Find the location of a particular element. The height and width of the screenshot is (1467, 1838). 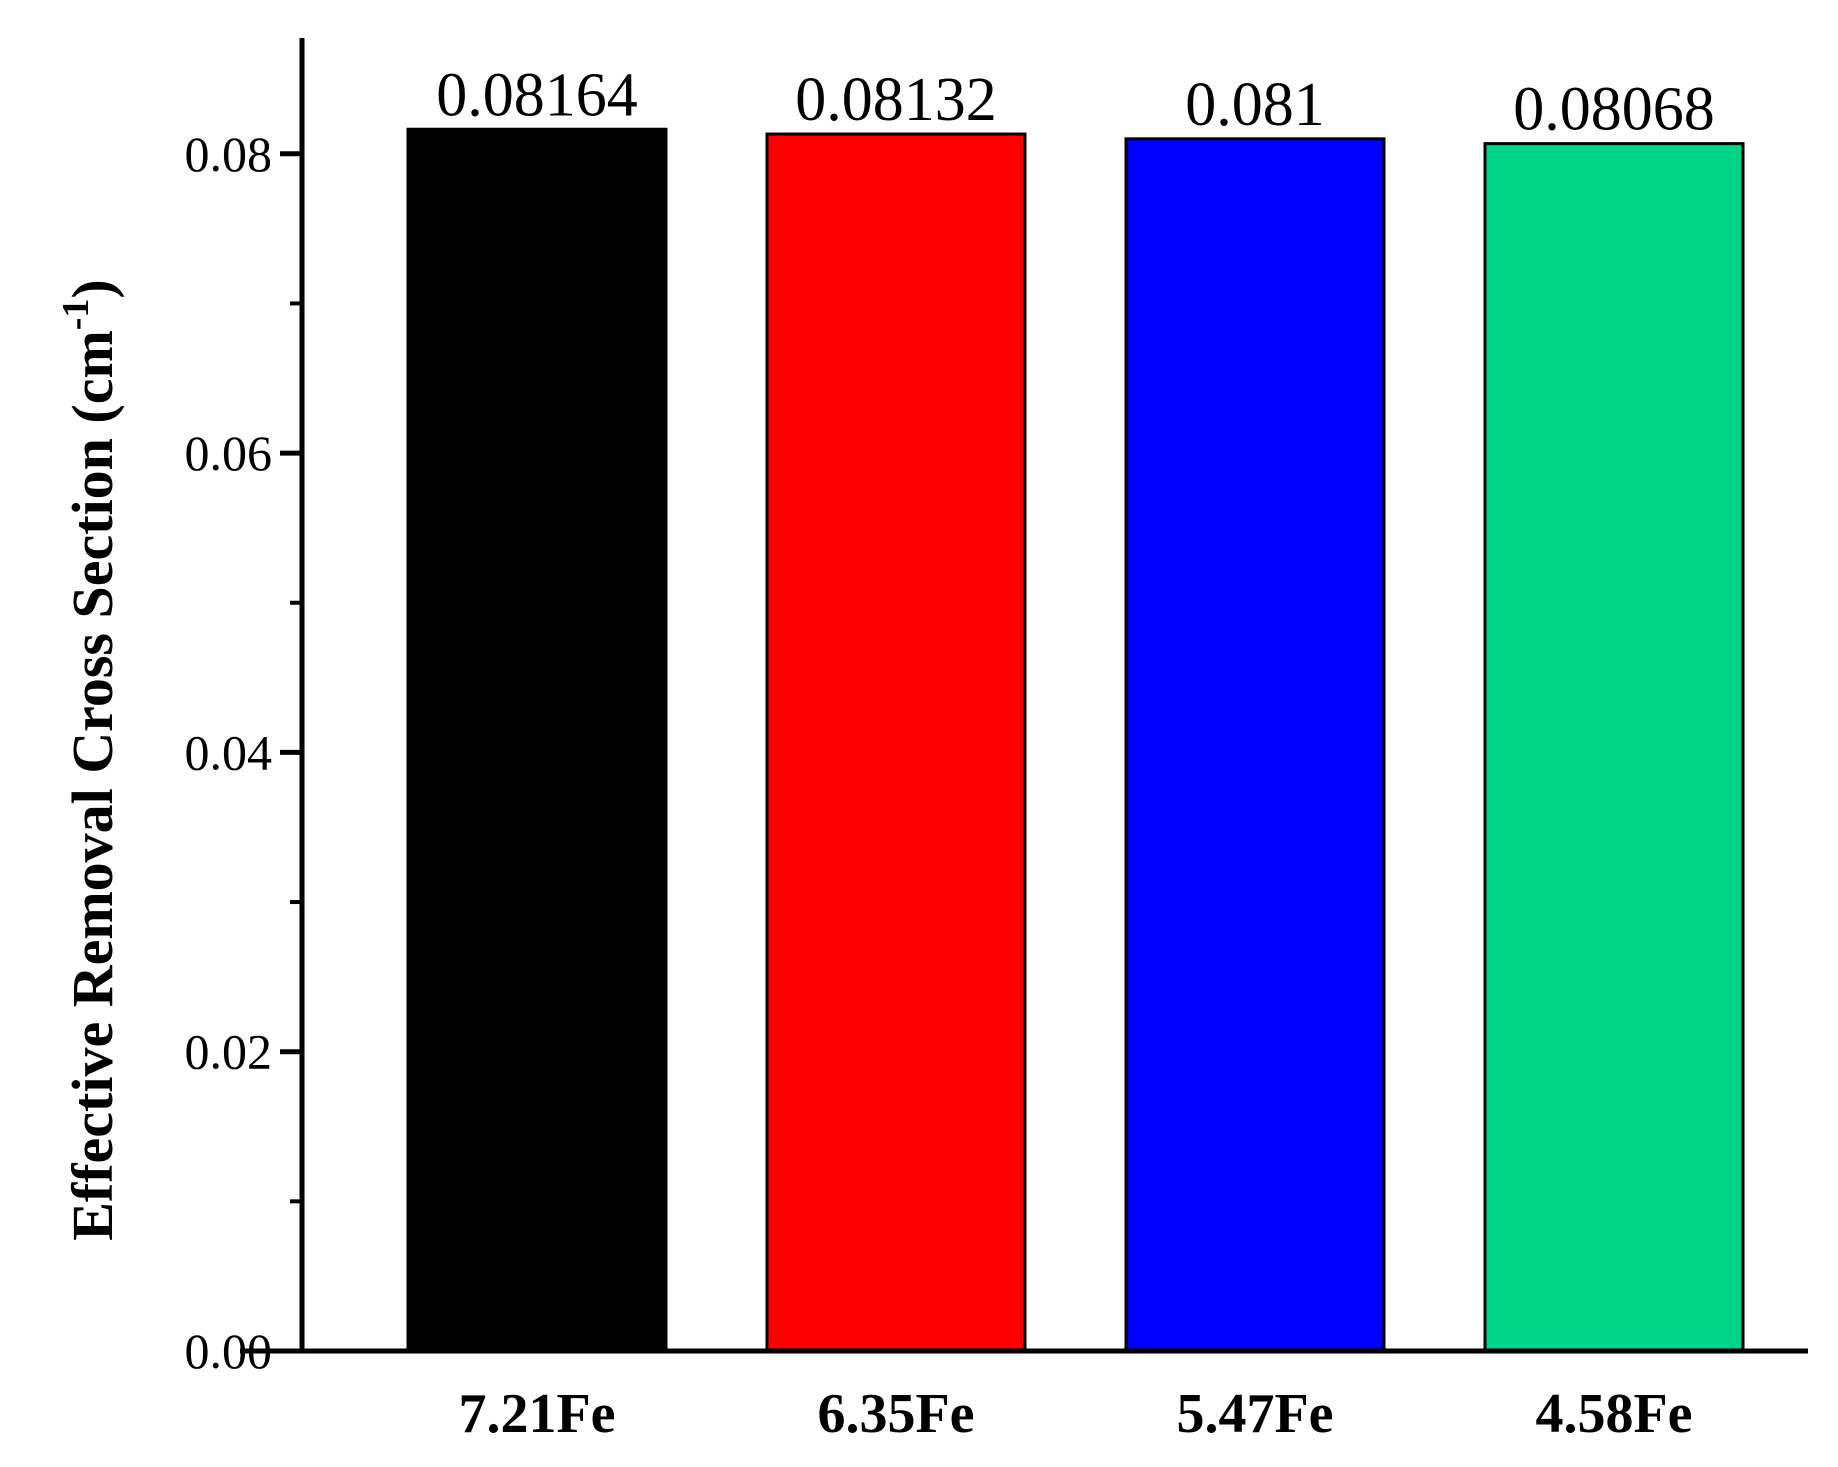

data-label-2: 0.08132 is located at coordinates (896, 100).